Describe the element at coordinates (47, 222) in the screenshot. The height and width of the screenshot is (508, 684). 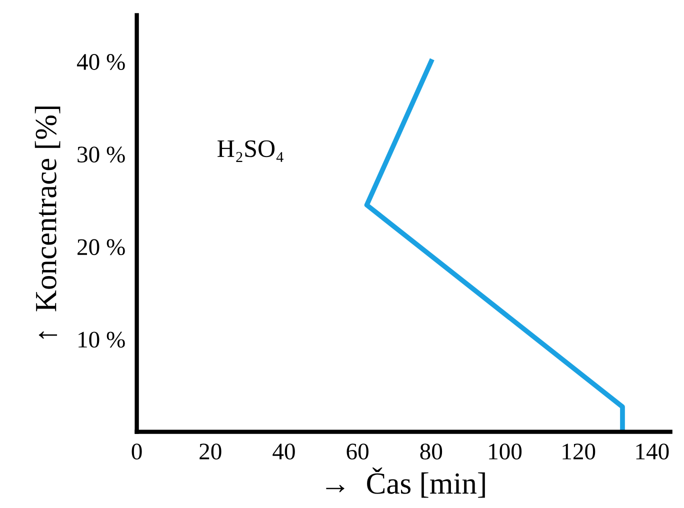
I see `y-axis-title: ↑ Koncentrace [%]` at that location.